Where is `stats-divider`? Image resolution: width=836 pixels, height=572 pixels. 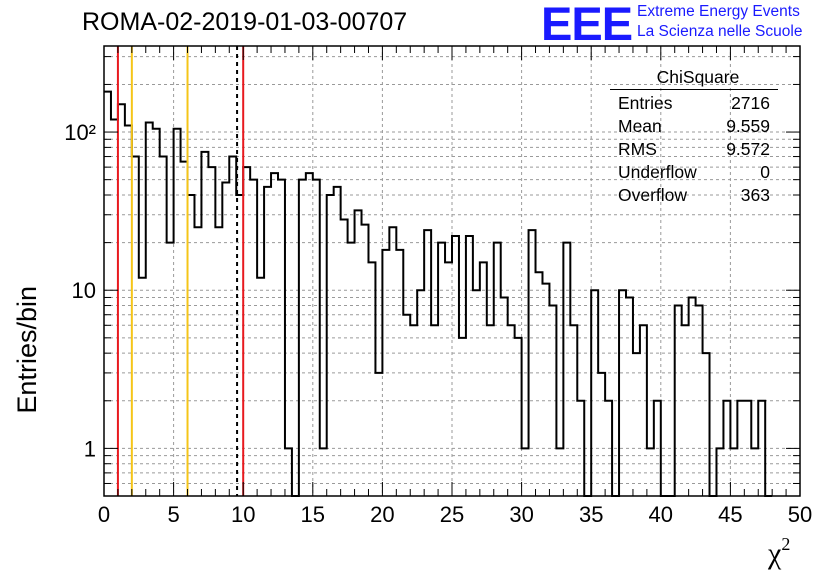 stats-divider is located at coordinates (694, 89).